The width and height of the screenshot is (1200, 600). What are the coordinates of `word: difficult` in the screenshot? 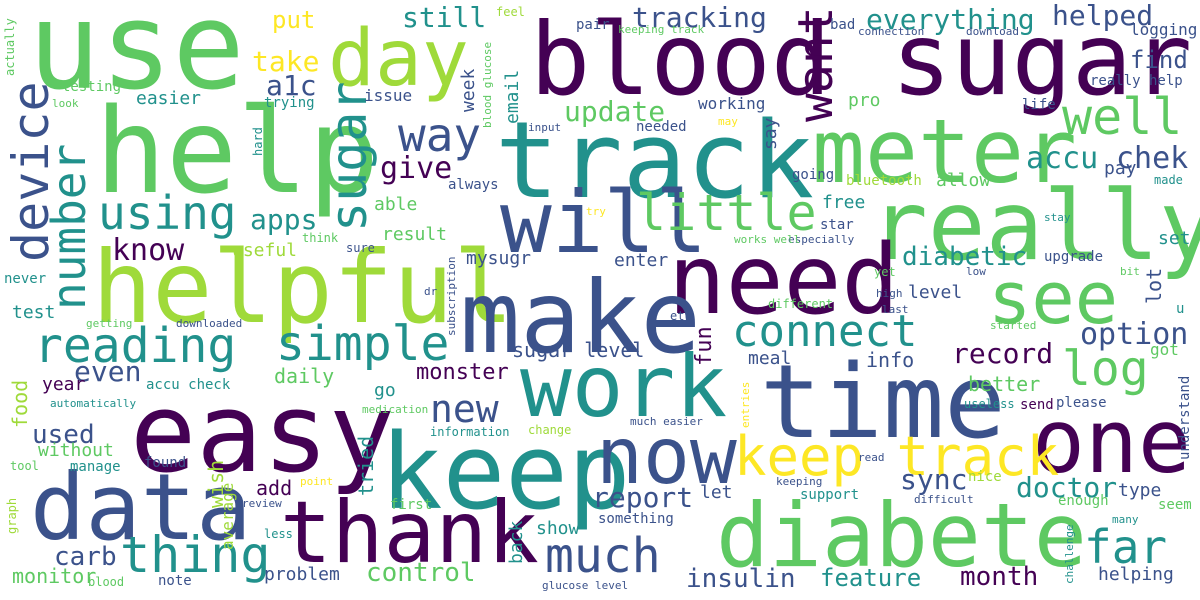 It's located at (944, 499).